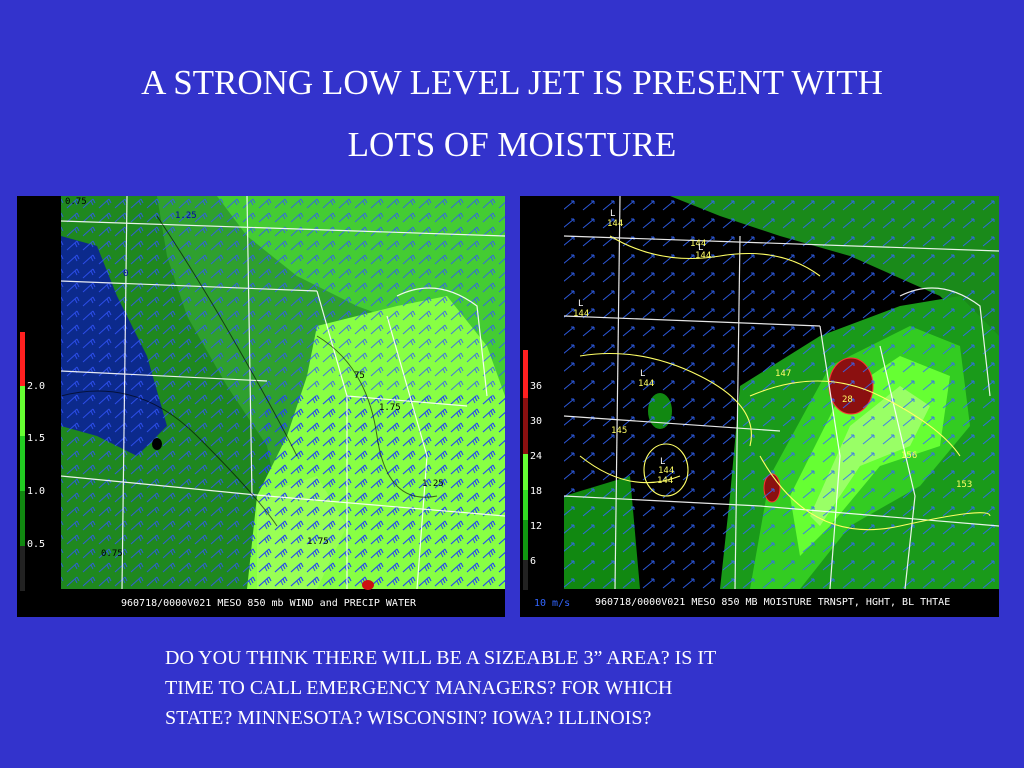 Image resolution: width=1024 pixels, height=768 pixels. What do you see at coordinates (359, 376) in the screenshot?
I see `left-contour-label: 75` at bounding box center [359, 376].